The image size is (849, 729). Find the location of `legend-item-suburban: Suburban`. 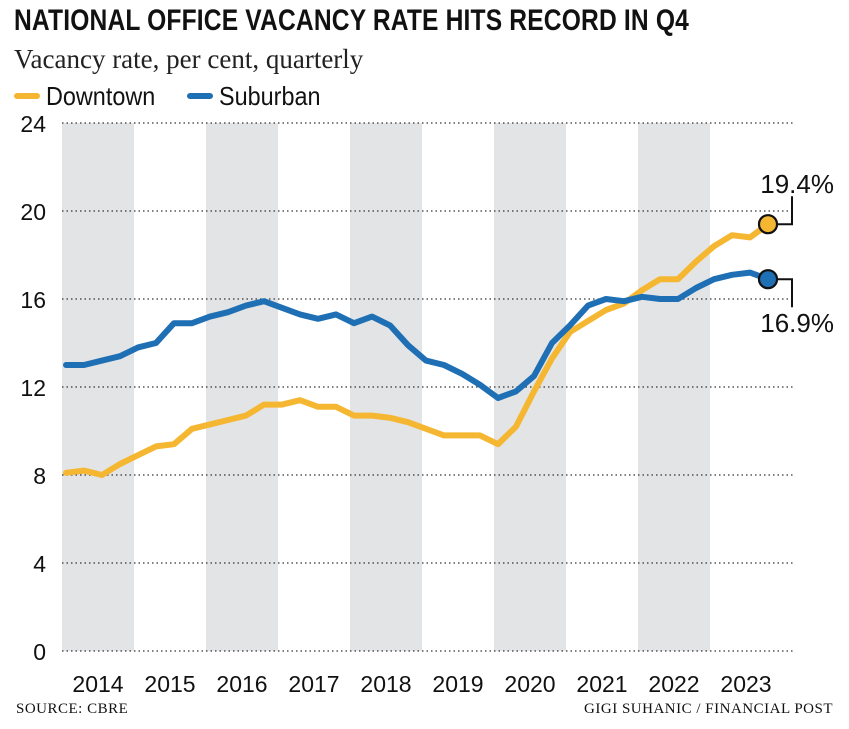

legend-item-suburban: Suburban is located at coordinates (259, 96).